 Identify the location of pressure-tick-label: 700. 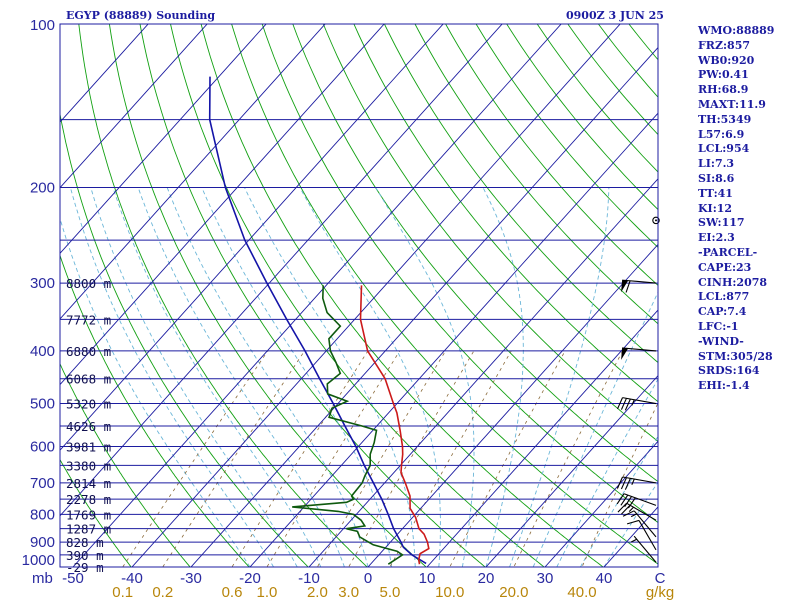
(42, 483).